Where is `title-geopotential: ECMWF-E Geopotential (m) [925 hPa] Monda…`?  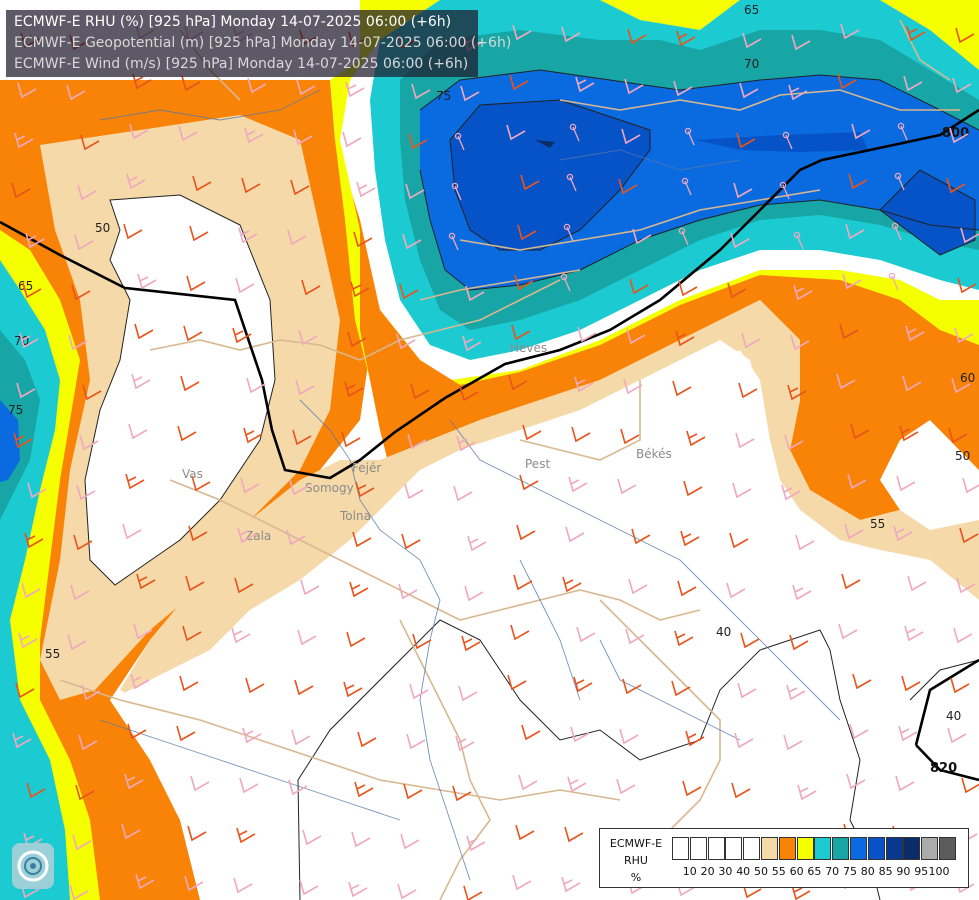
title-geopotential: ECMWF-E Geopotential (m) [925 hPa] Monda… is located at coordinates (263, 43).